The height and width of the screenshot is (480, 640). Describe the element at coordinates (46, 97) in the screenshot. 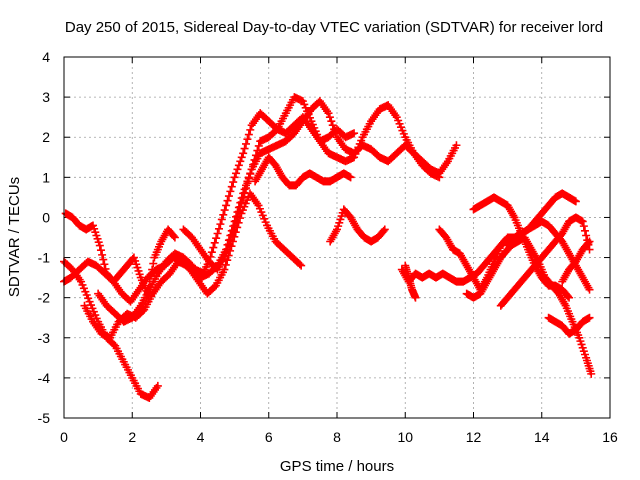

I see `y-tick-label: 3` at that location.